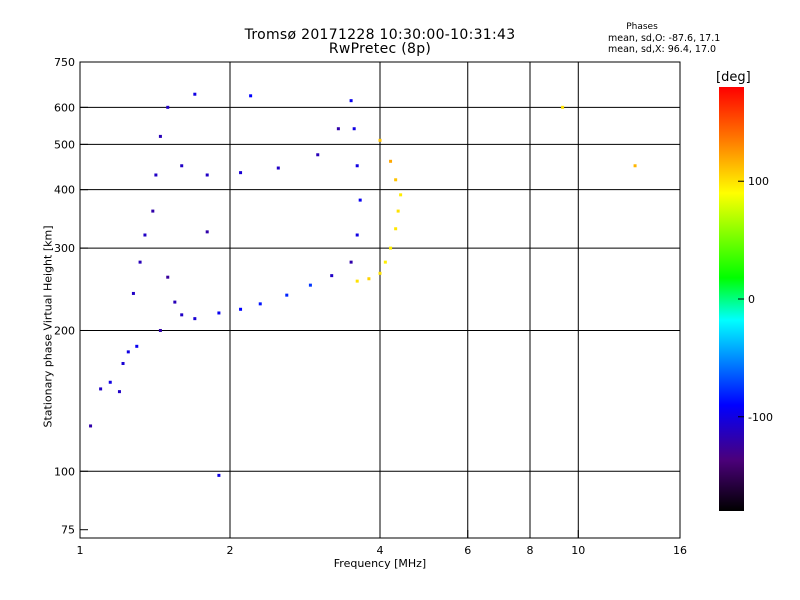 This screenshot has width=800, height=600. Describe the element at coordinates (642, 27) in the screenshot. I see `phases-heading: Phases` at that location.